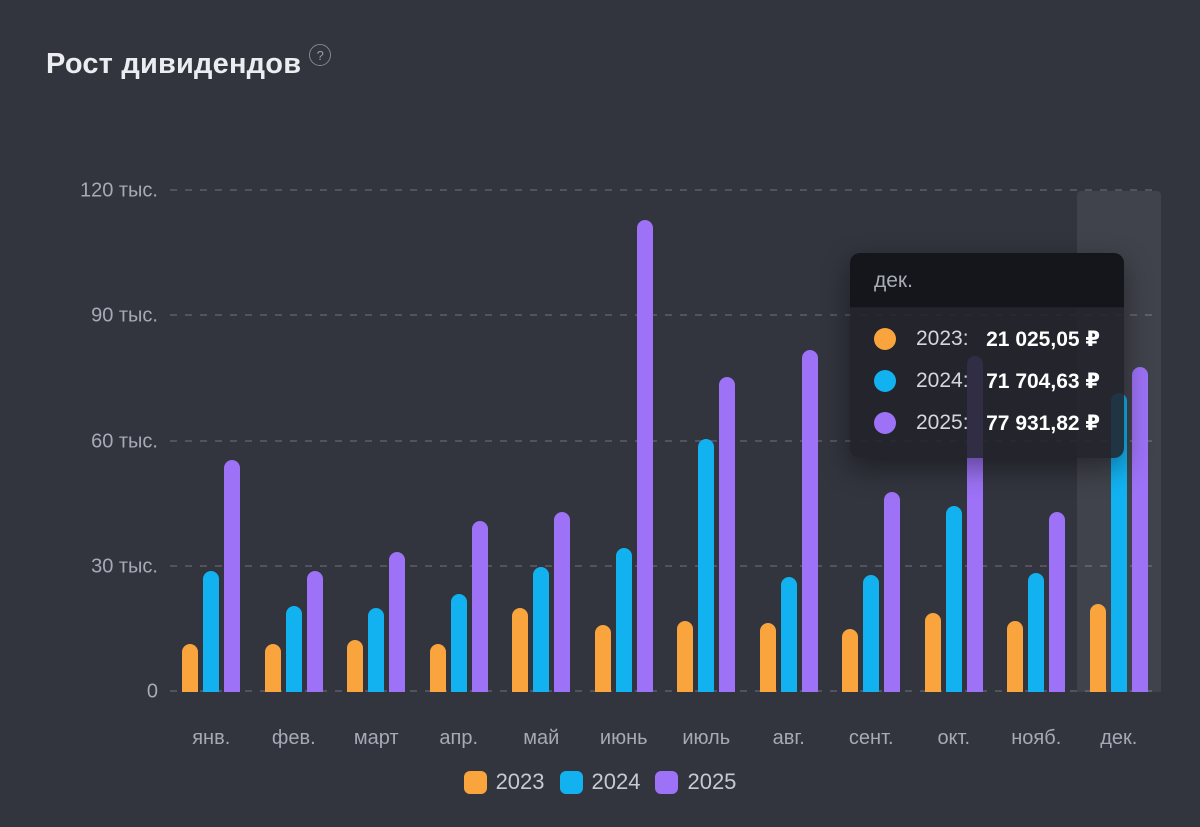 The image size is (1200, 827). Describe the element at coordinates (1097, 648) in the screenshot. I see `bar-2023-дек` at that location.